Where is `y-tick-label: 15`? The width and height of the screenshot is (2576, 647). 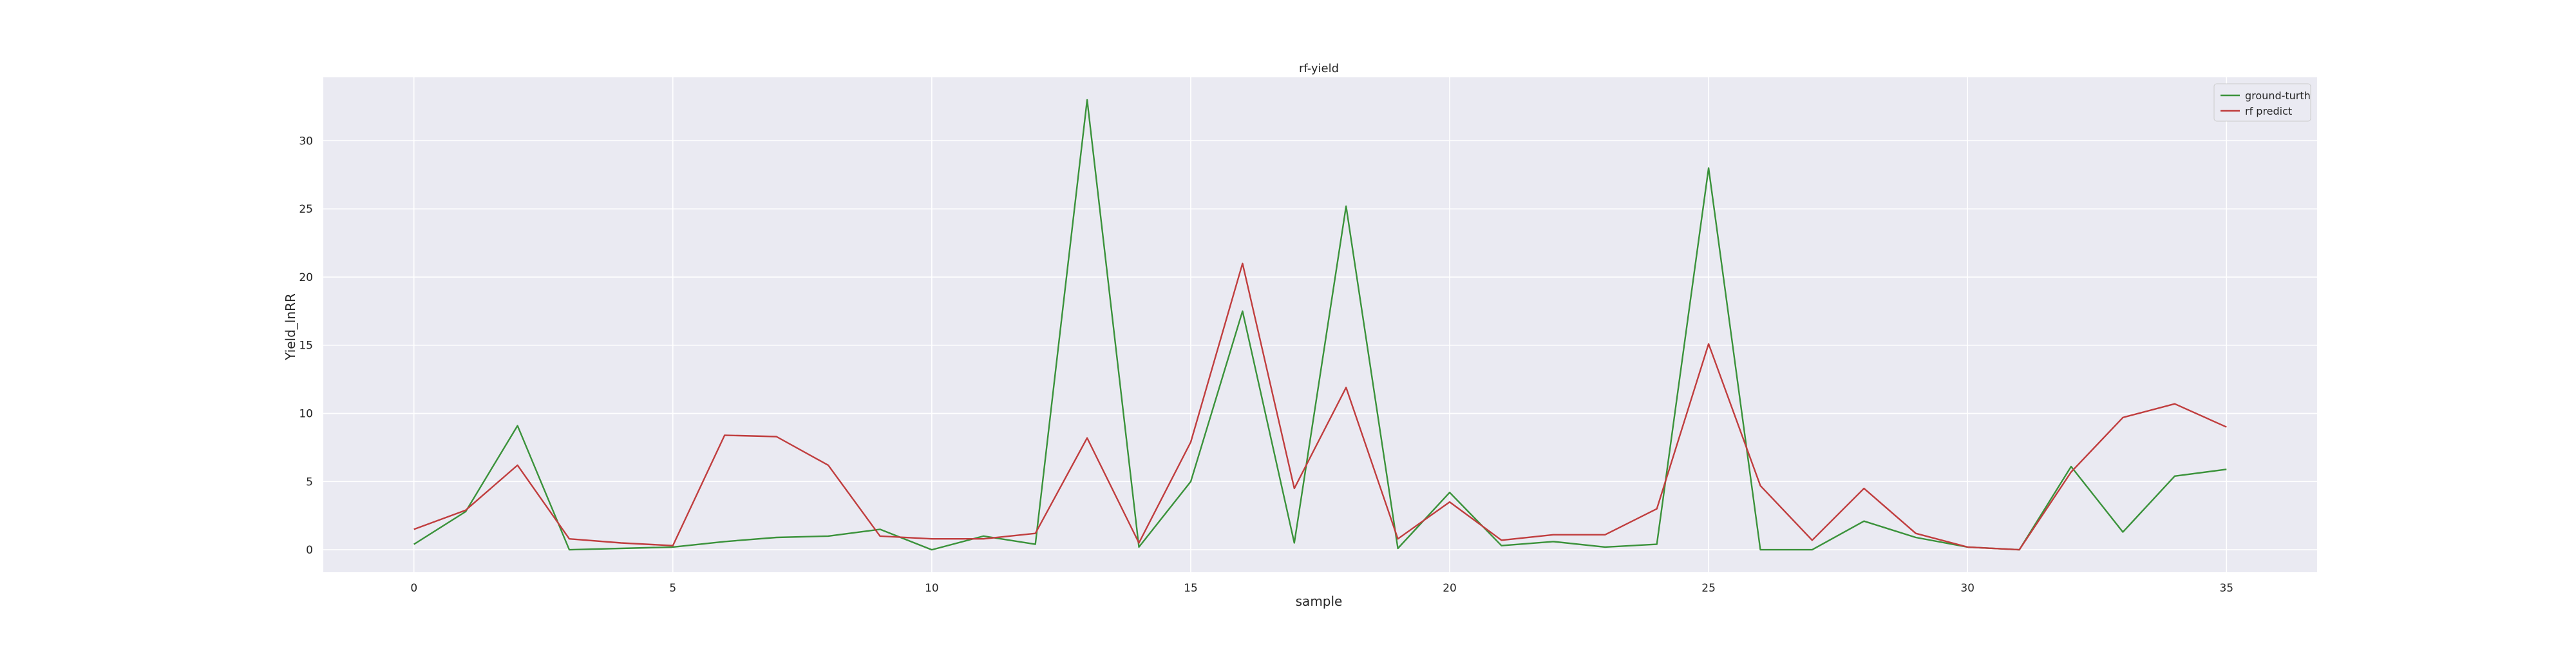
y-tick-label: 15 is located at coordinates (306, 346).